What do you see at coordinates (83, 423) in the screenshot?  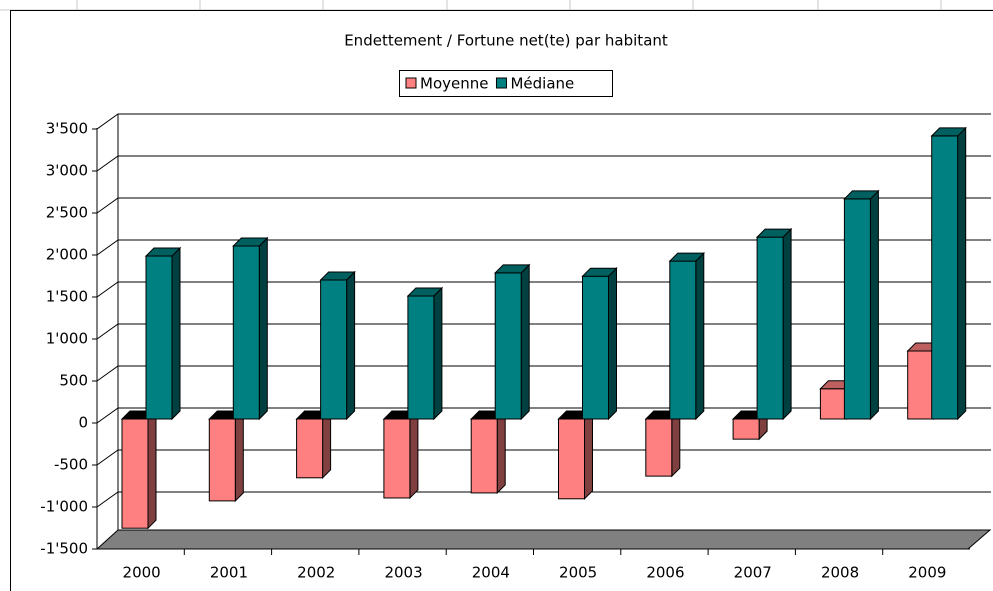 I see `y-tick-label: 0` at bounding box center [83, 423].